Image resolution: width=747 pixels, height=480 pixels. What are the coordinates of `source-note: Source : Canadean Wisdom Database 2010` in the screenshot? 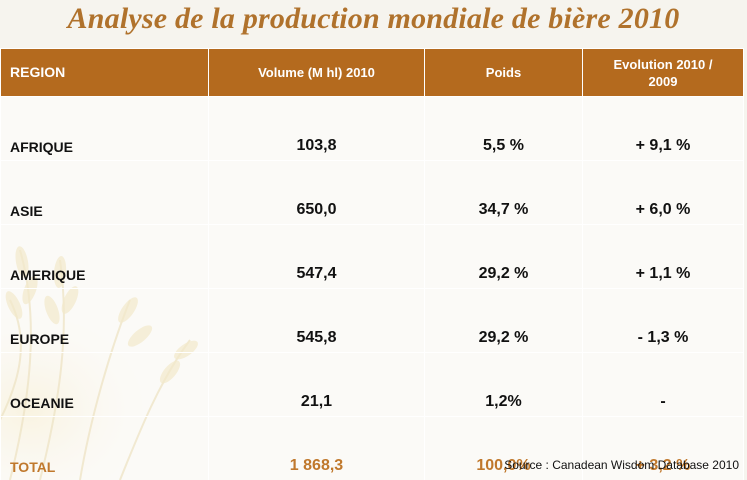 It's located at (621, 465).